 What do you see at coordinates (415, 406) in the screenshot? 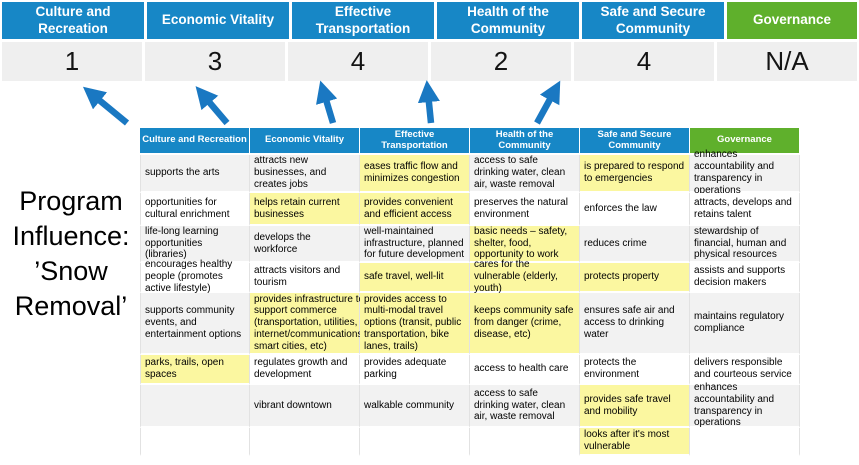
I see `matrix-cell: walkable community` at bounding box center [415, 406].